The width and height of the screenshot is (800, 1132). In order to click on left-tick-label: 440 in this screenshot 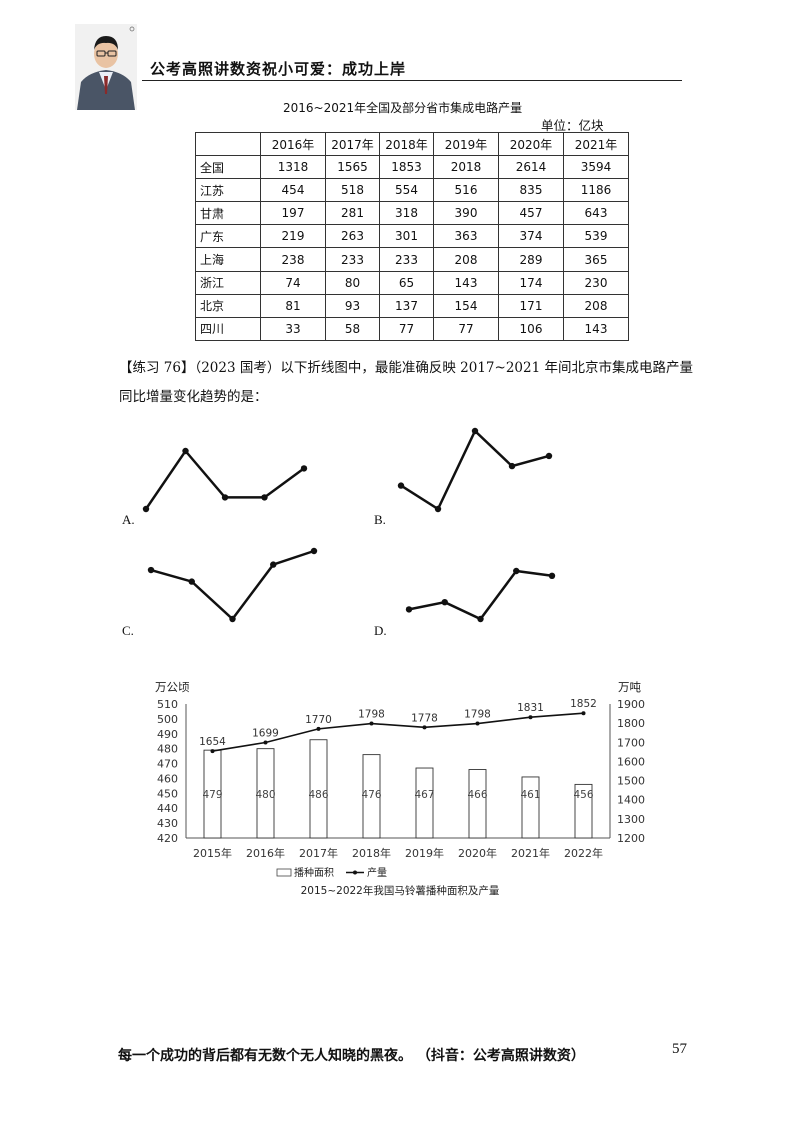, I will do `click(167, 808)`.